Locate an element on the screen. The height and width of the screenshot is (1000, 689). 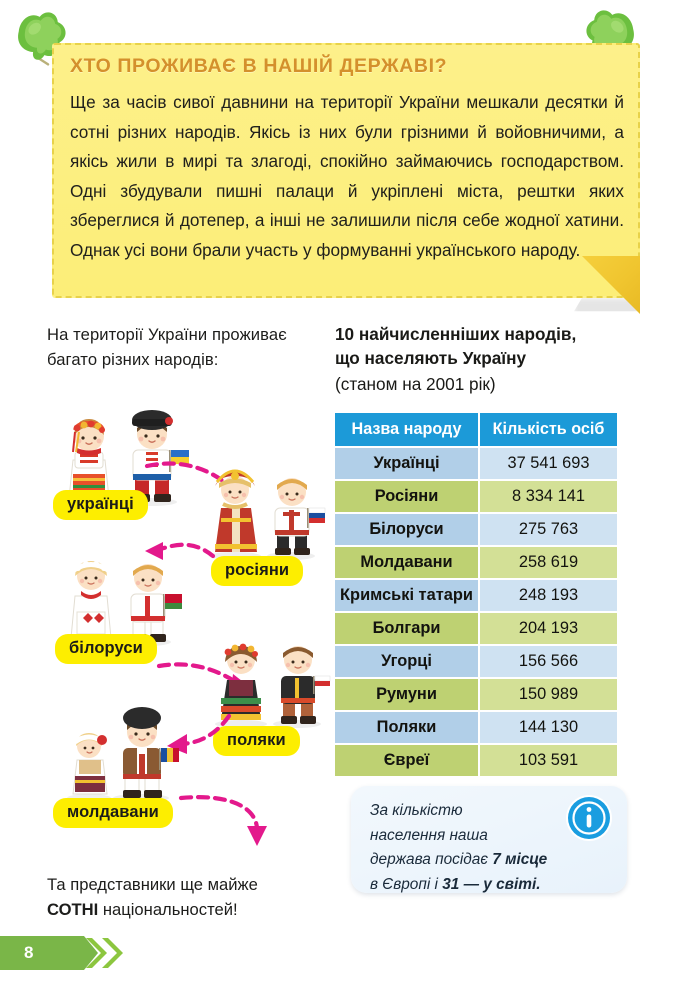
table-row: Румуни 150 989 is located at coordinates (476, 694).